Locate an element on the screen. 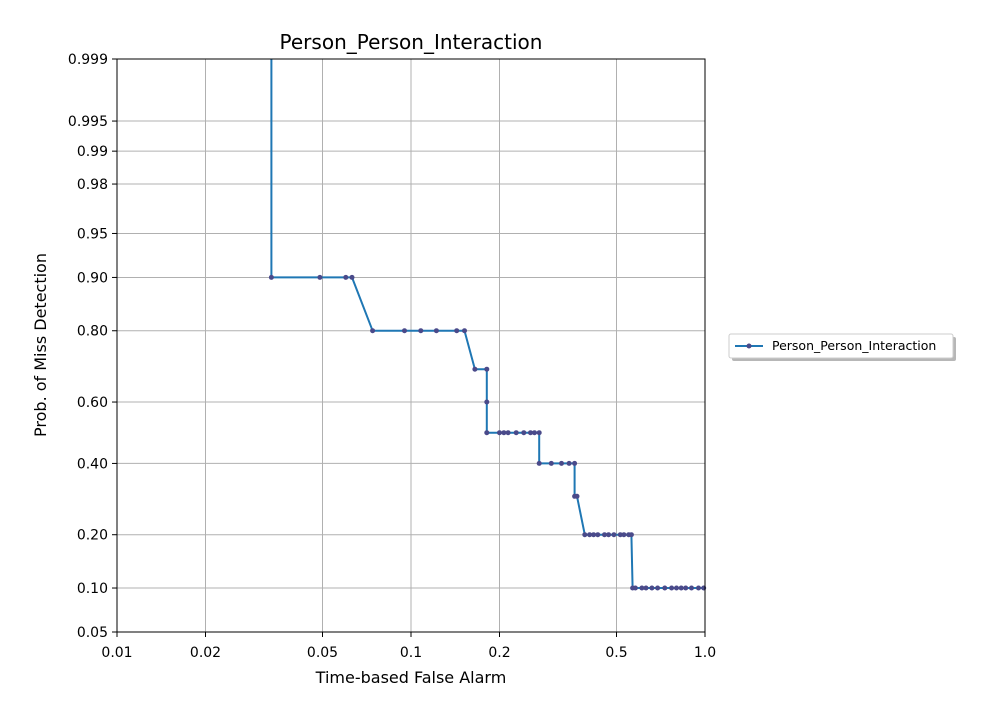 This screenshot has width=993, height=724. legend-label: Person_Person_Interaction is located at coordinates (854, 345).